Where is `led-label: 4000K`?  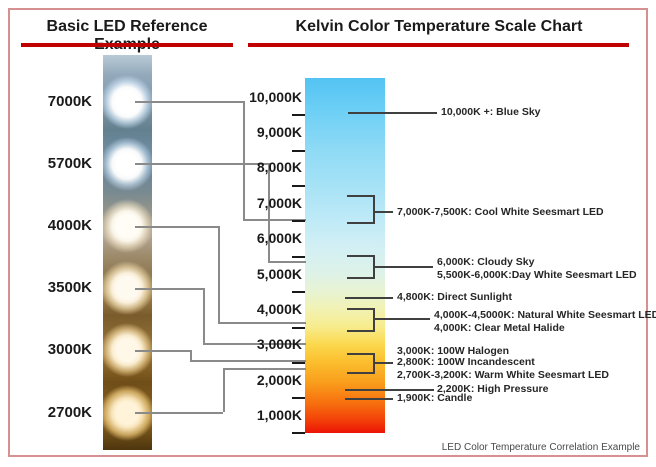 led-label: 4000K is located at coordinates (69, 225).